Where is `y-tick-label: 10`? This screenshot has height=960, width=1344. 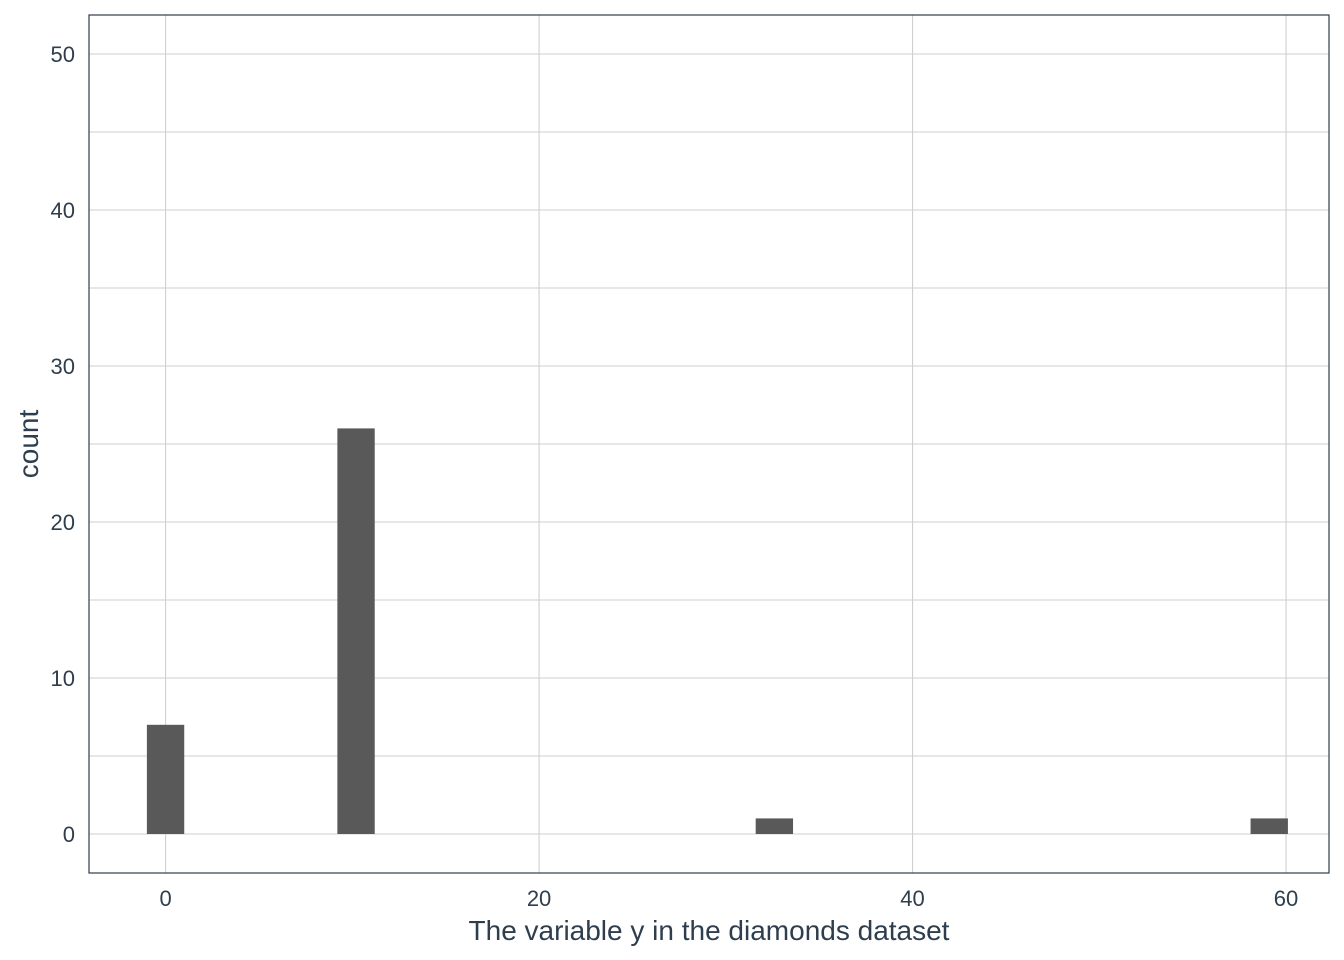
y-tick-label: 10 is located at coordinates (63, 678).